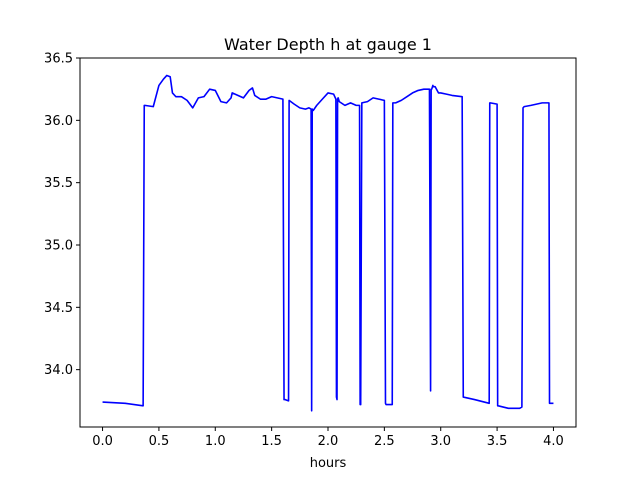 The width and height of the screenshot is (640, 480). Describe the element at coordinates (328, 463) in the screenshot. I see `x-axis-label: hours` at that location.